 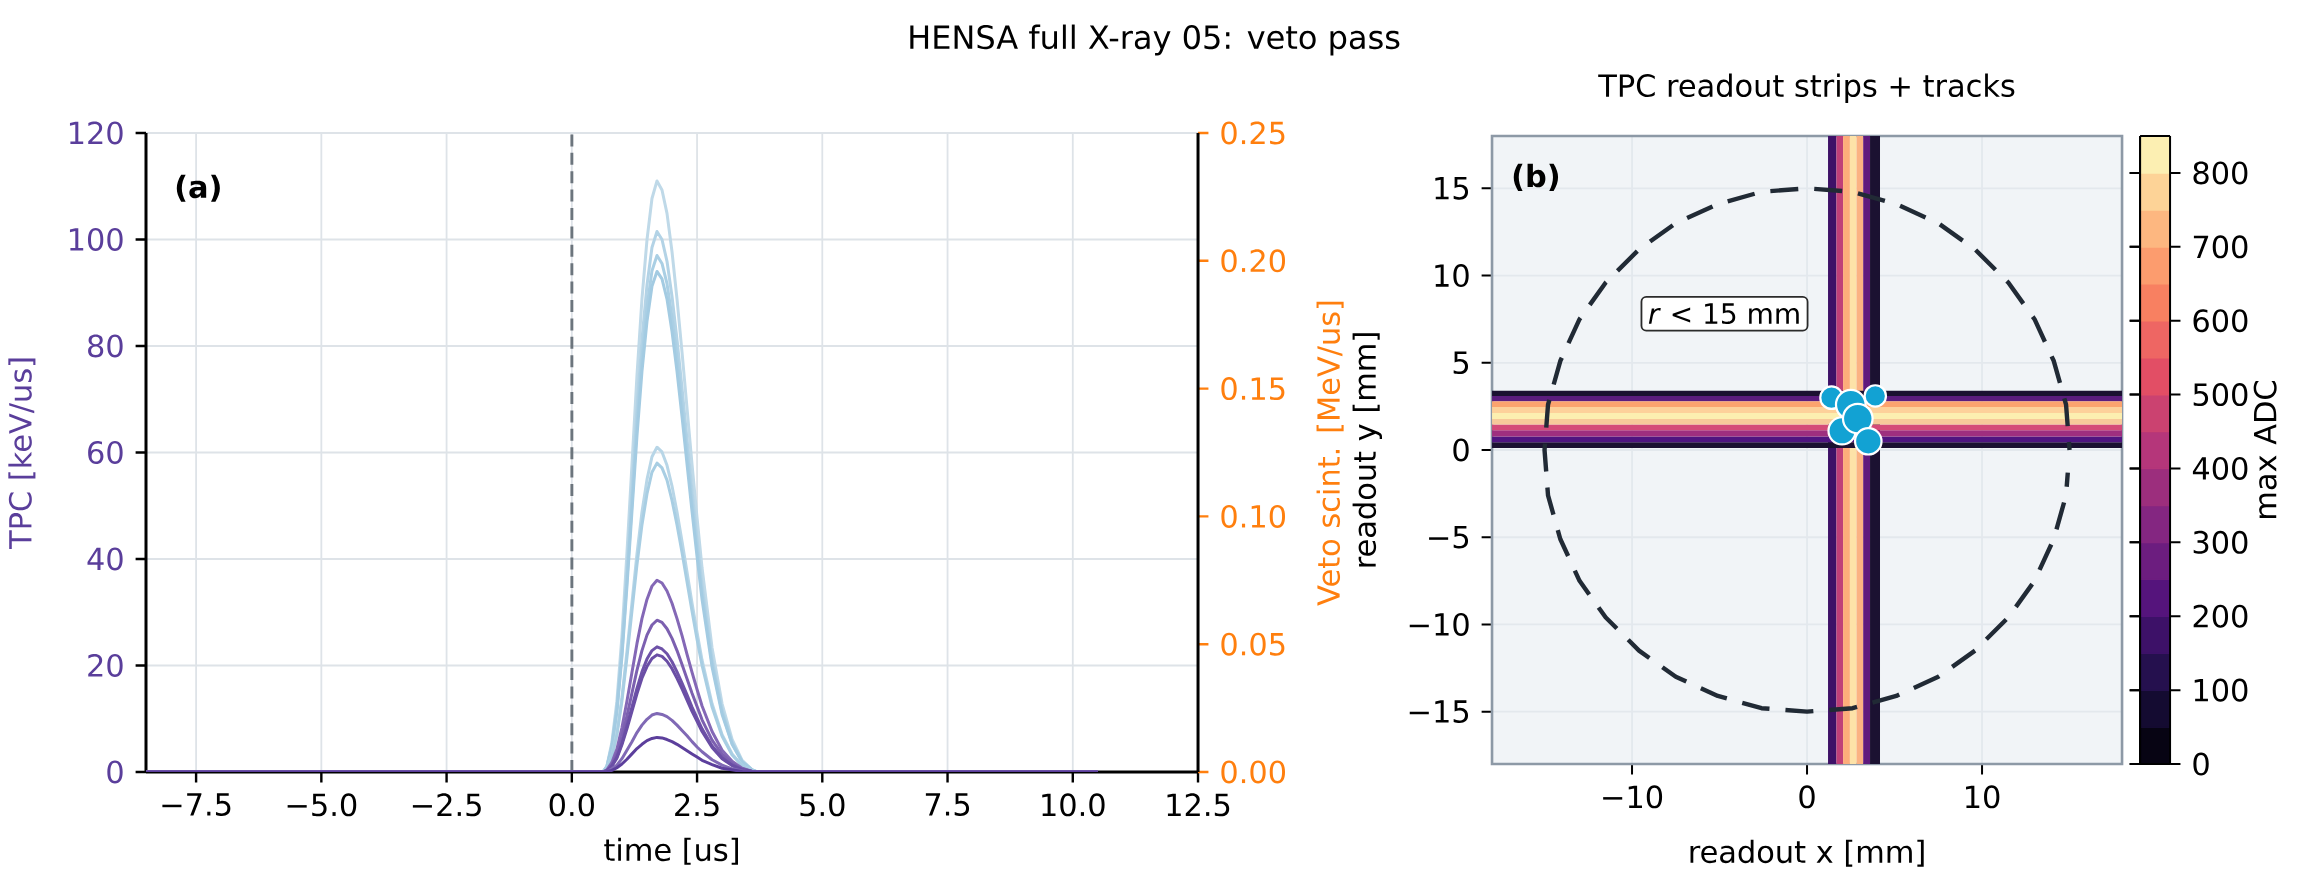 What do you see at coordinates (2220, 468) in the screenshot?
I see `color-bar-label: 400` at bounding box center [2220, 468].